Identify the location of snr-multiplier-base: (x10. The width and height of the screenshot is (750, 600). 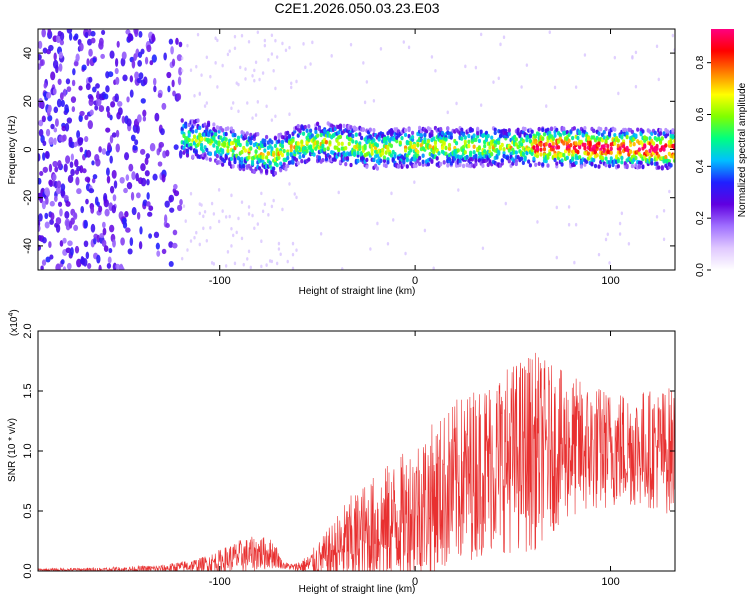
(14, 326).